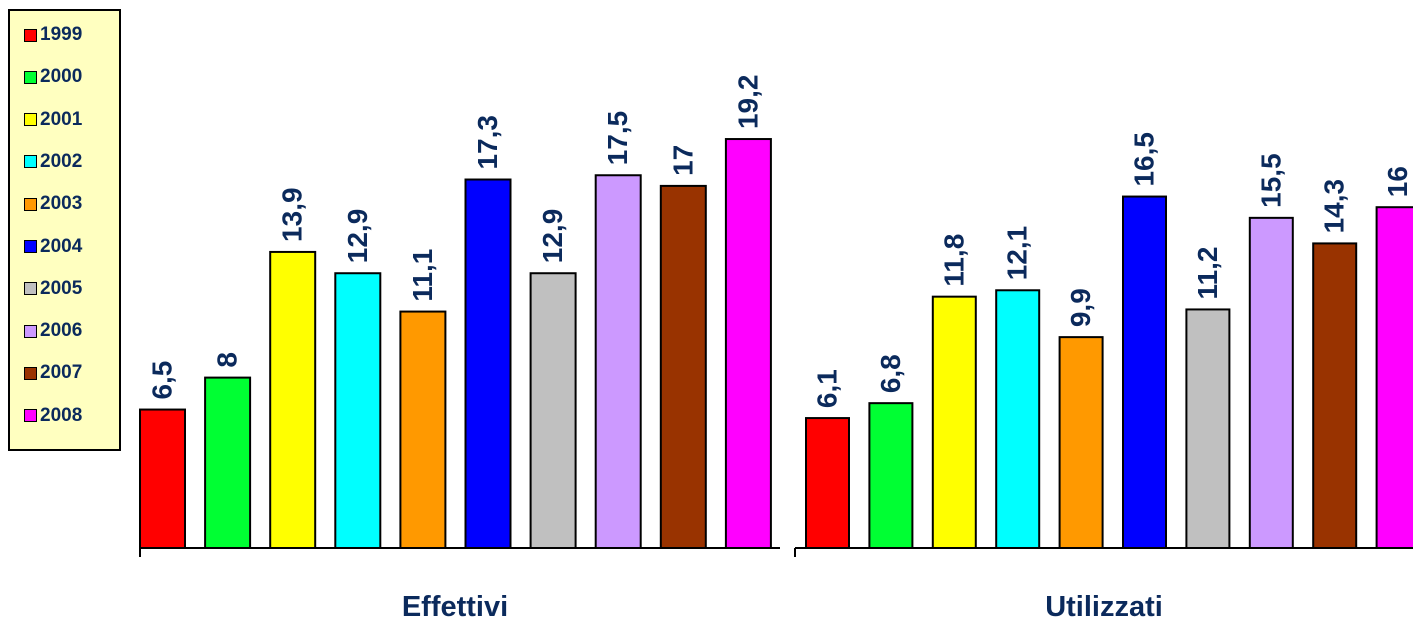  What do you see at coordinates (954, 422) in the screenshot?
I see `bar-utilizzati-2001` at bounding box center [954, 422].